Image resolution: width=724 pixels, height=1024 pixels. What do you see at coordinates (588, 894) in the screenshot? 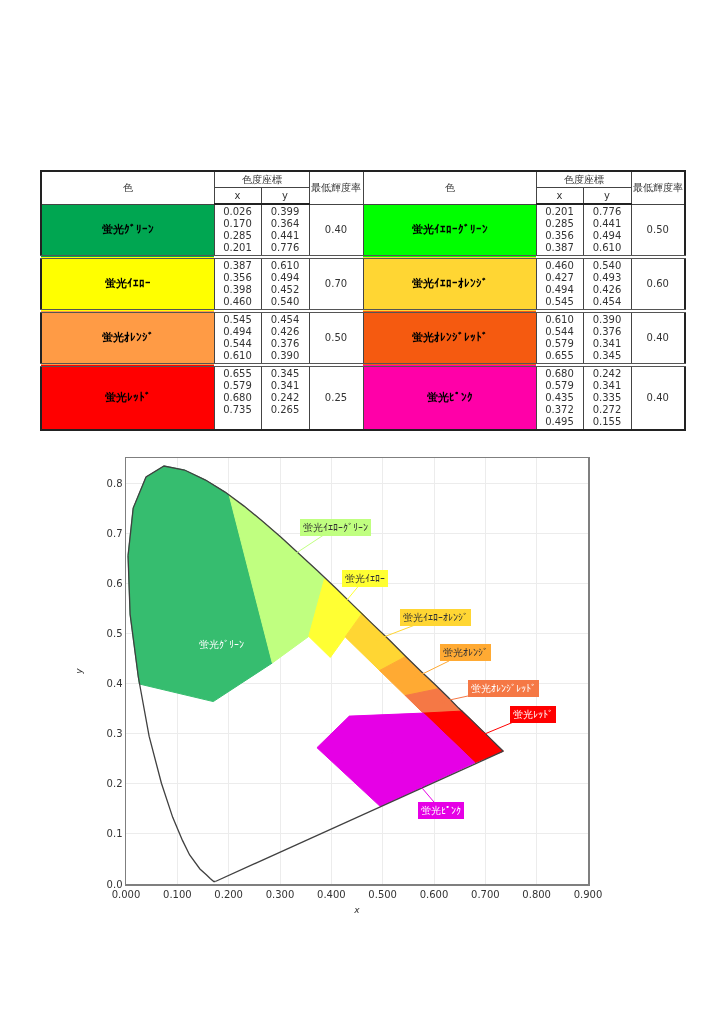
I see `x-tick-label: 0.900` at bounding box center [588, 894].